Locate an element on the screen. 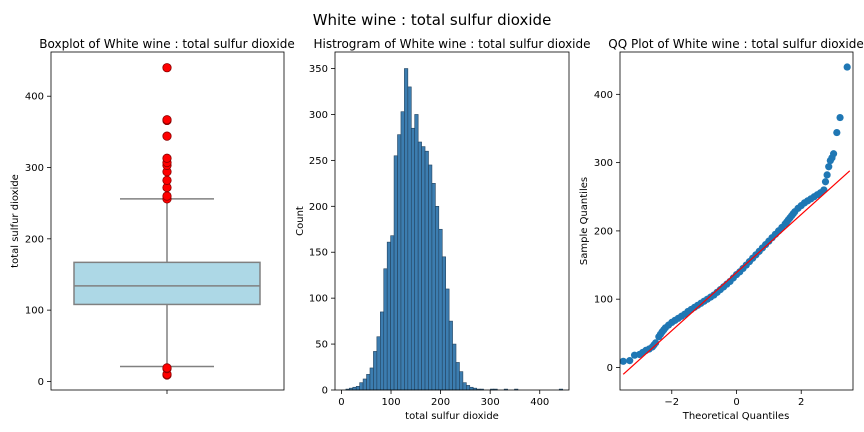 This screenshot has width=864, height=432. qqplot-ytick-label: 400 is located at coordinates (603, 95).